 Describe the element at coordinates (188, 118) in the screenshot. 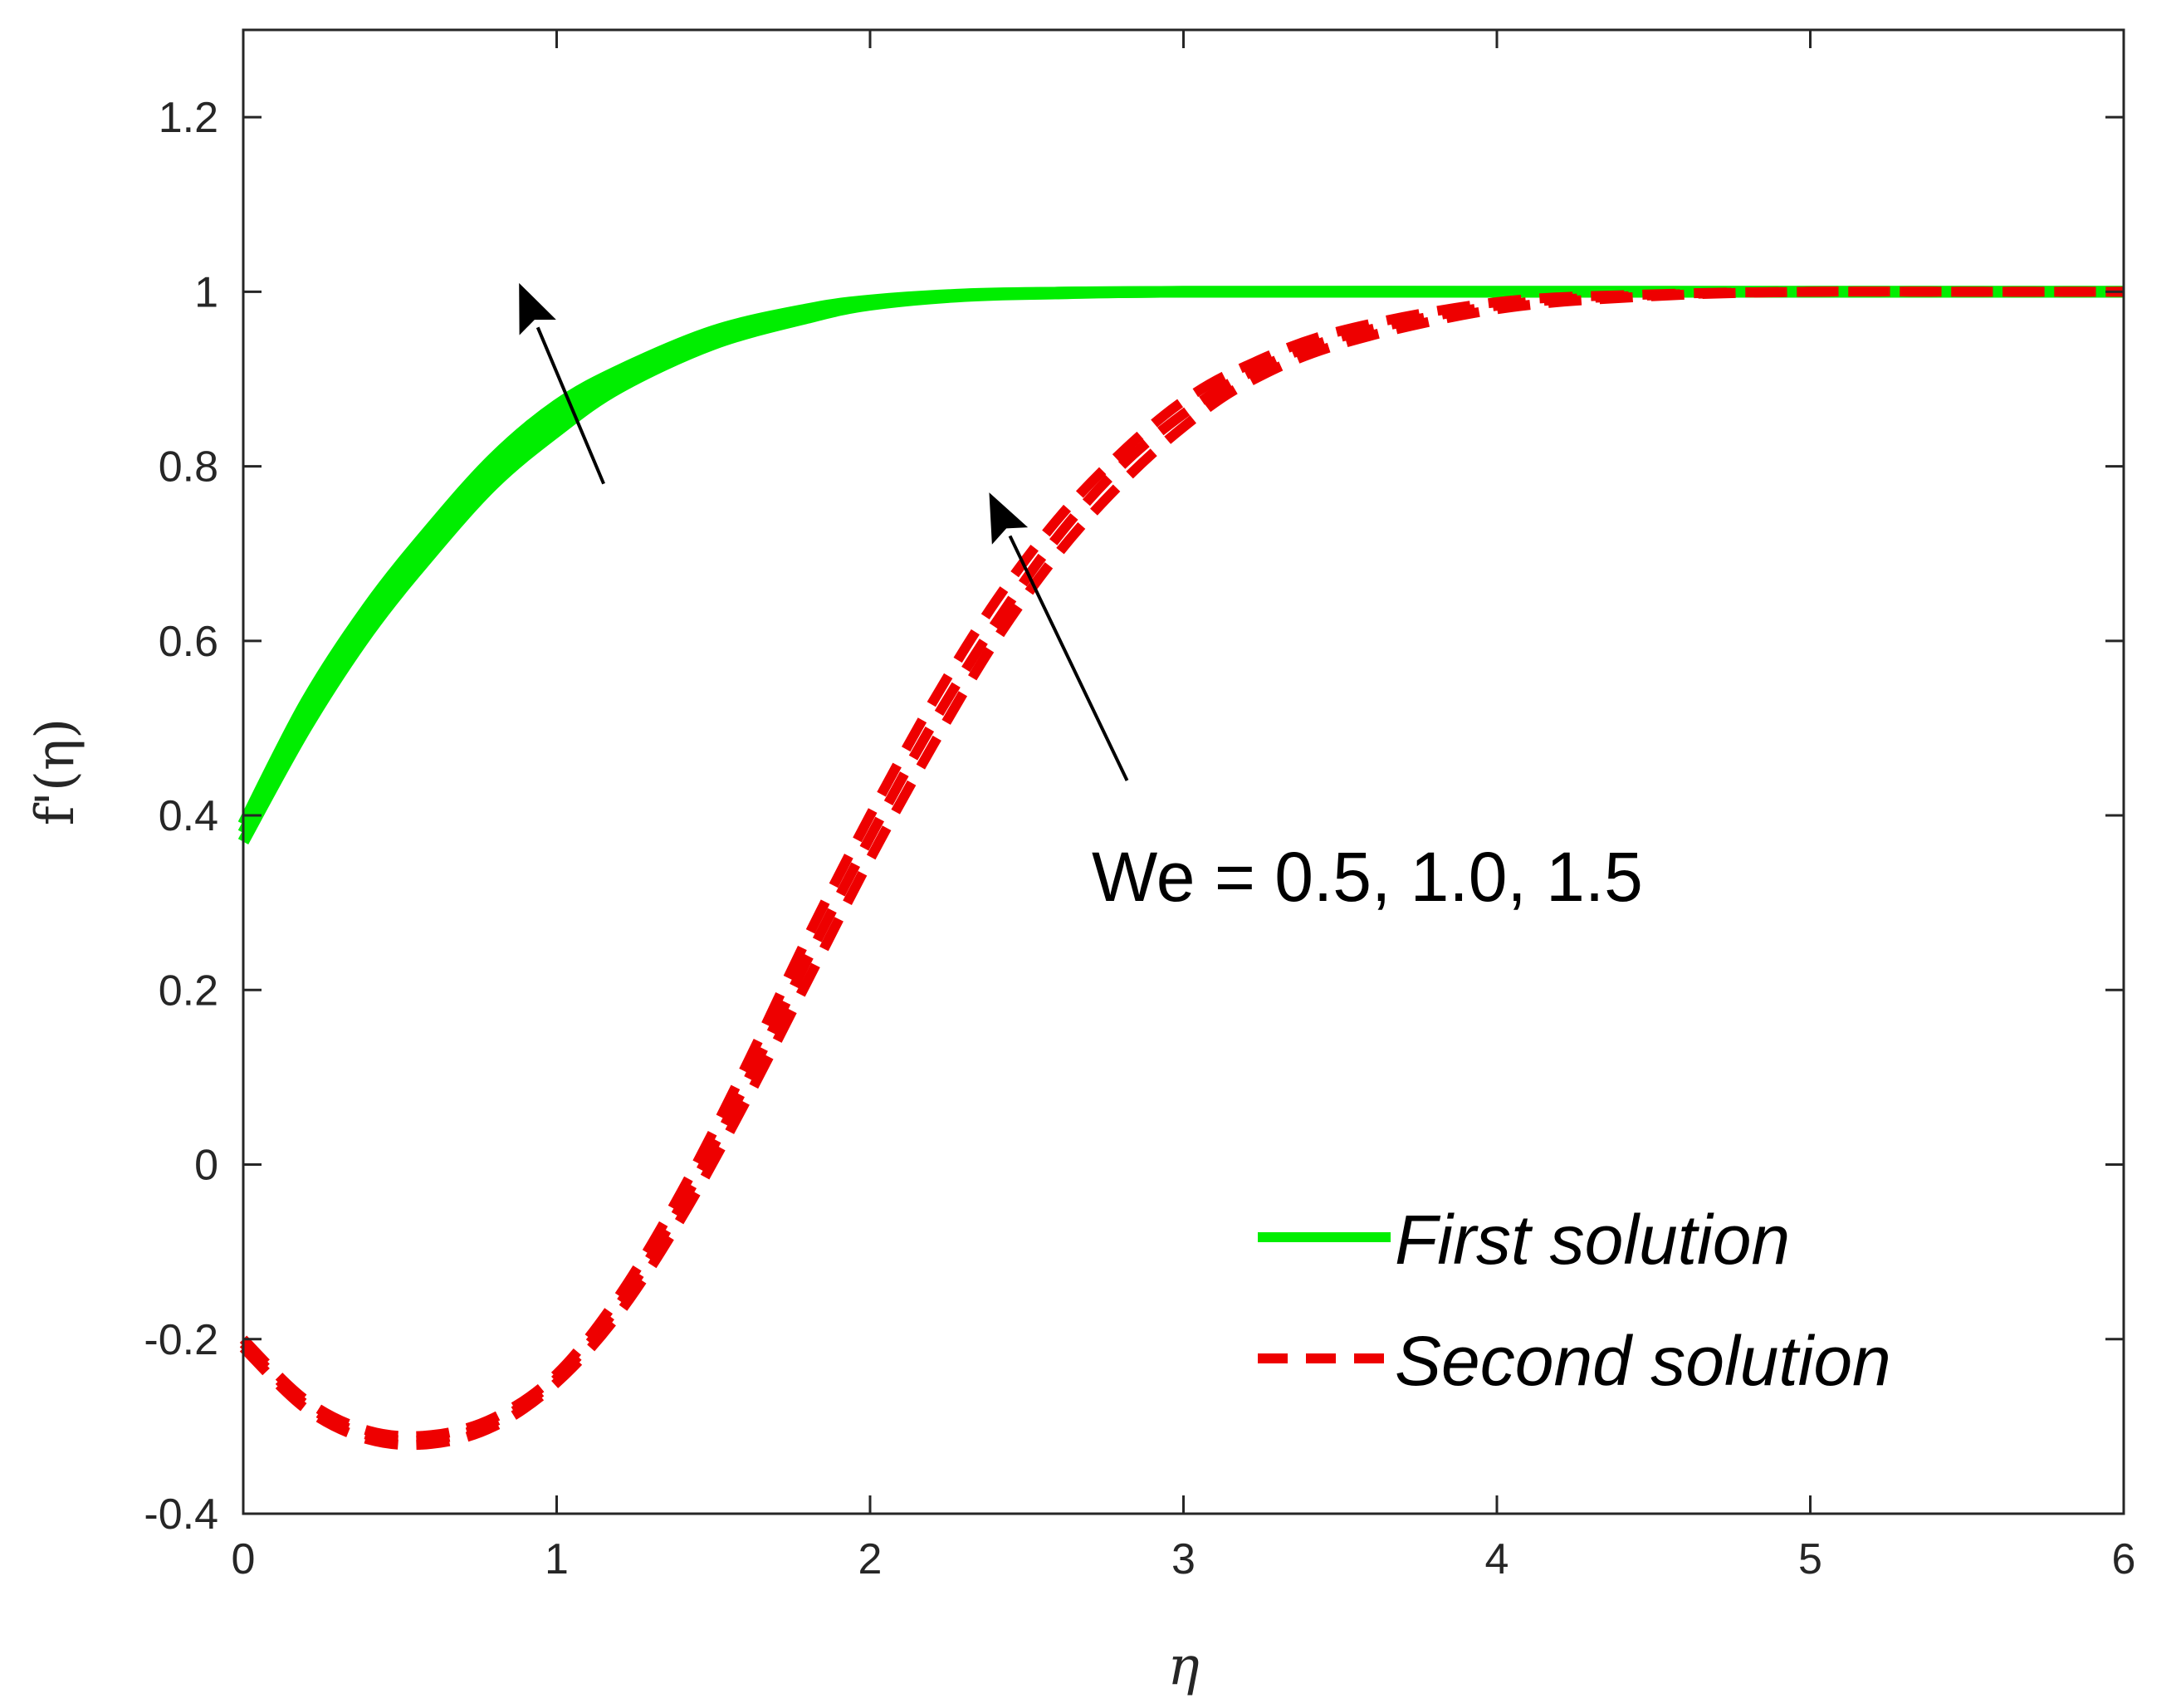

I see `y-tick-label: 1.2` at that location.